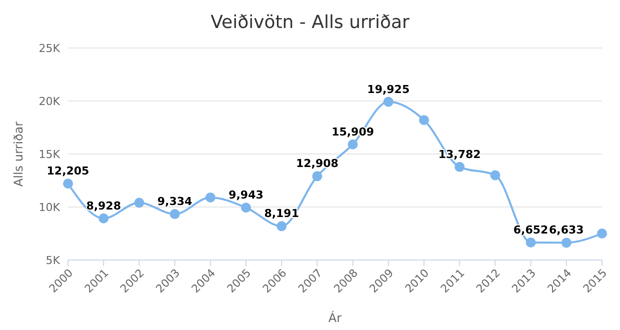  What do you see at coordinates (49, 154) in the screenshot?
I see `y-tick-label: 15K` at bounding box center [49, 154].